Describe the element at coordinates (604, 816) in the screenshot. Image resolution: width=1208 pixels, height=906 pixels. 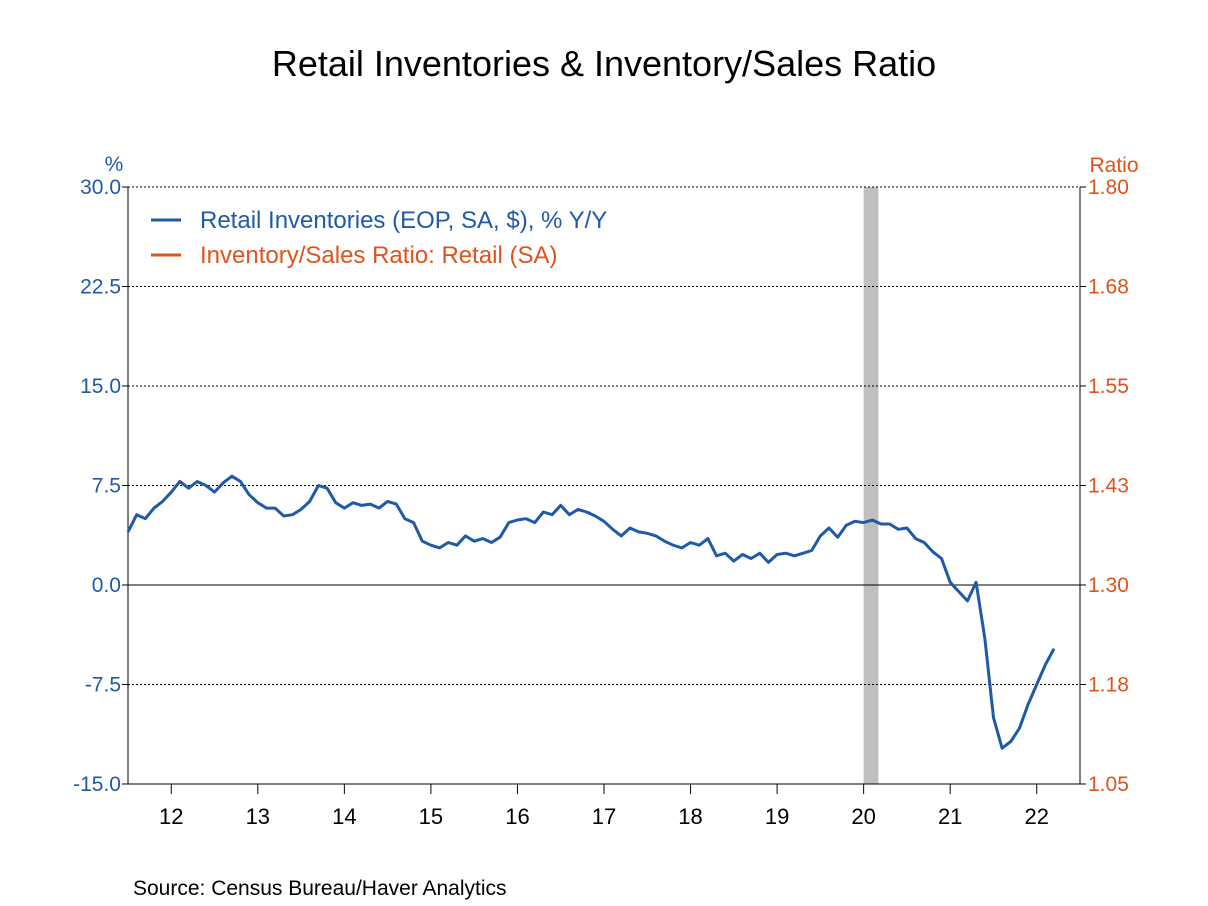
I see `x-tick-label: 17` at that location.